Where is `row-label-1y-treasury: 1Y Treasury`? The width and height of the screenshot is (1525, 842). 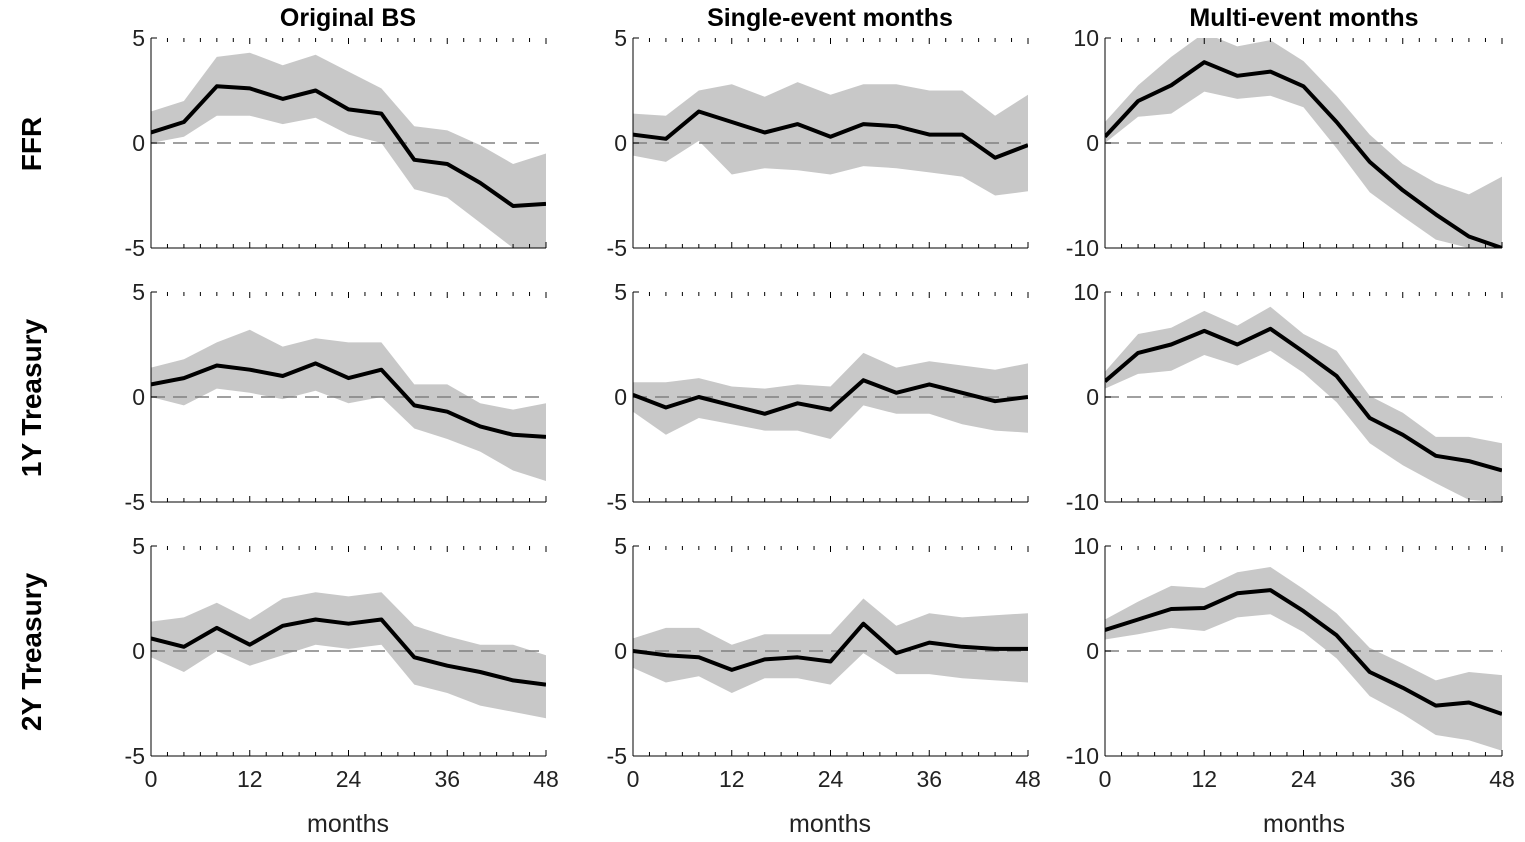
row-label-1y-treasury: 1Y Treasury is located at coordinates (31, 397).